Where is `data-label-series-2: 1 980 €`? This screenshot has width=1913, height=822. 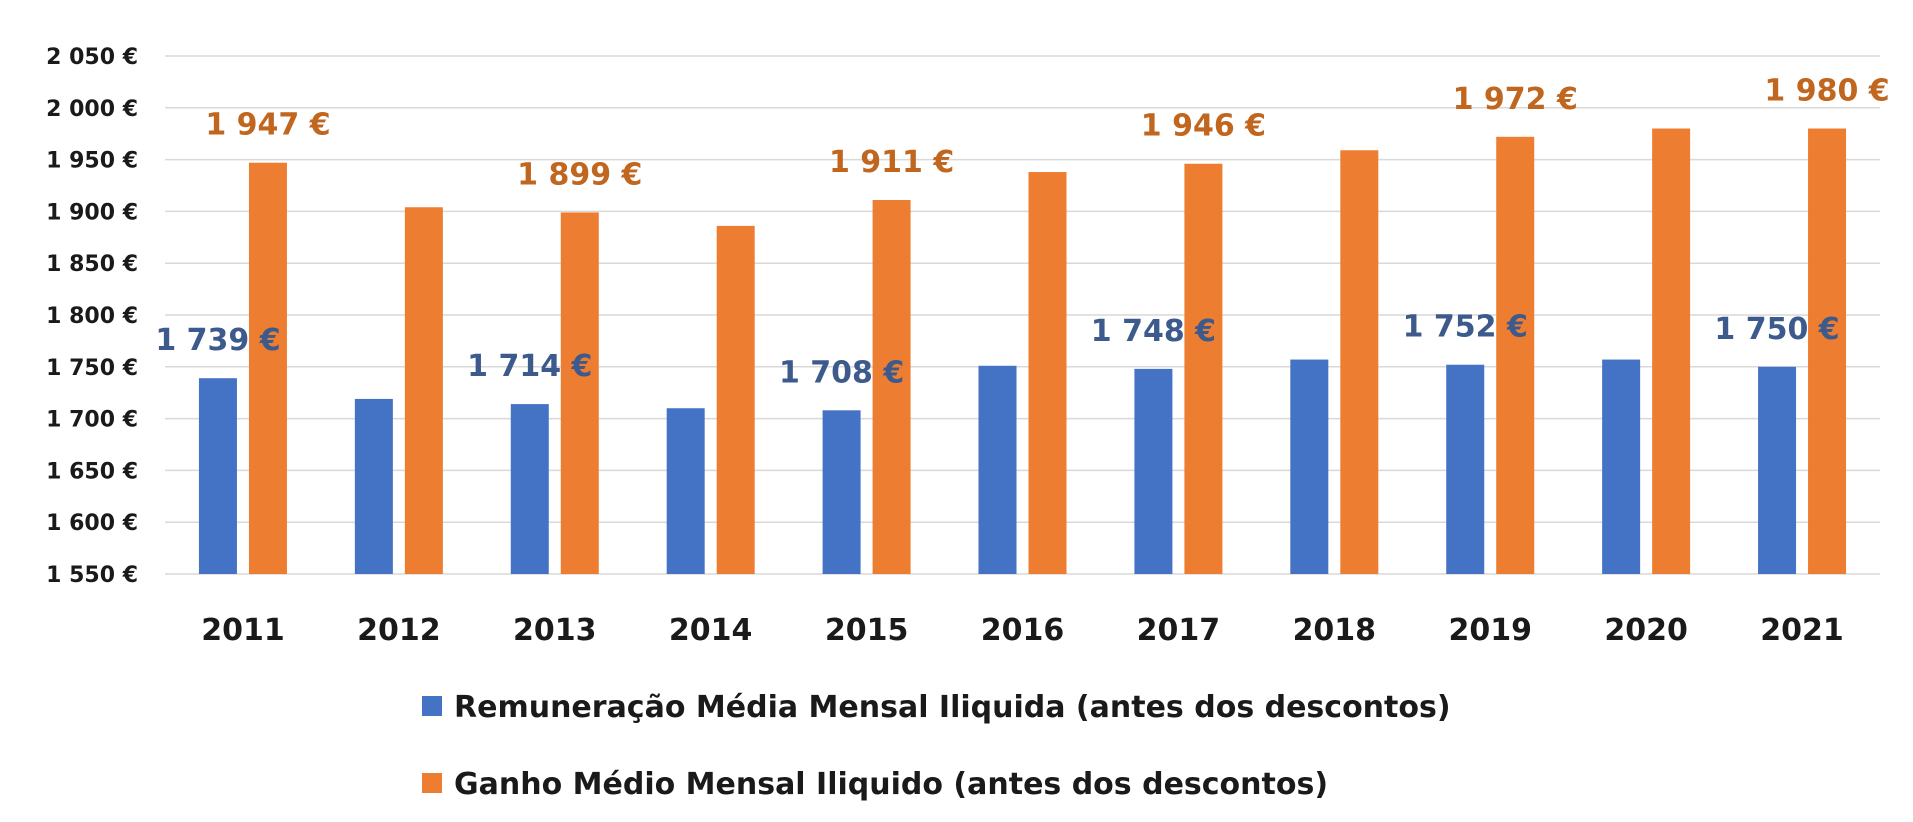 data-label-series-2: 1 980 € is located at coordinates (1826, 91).